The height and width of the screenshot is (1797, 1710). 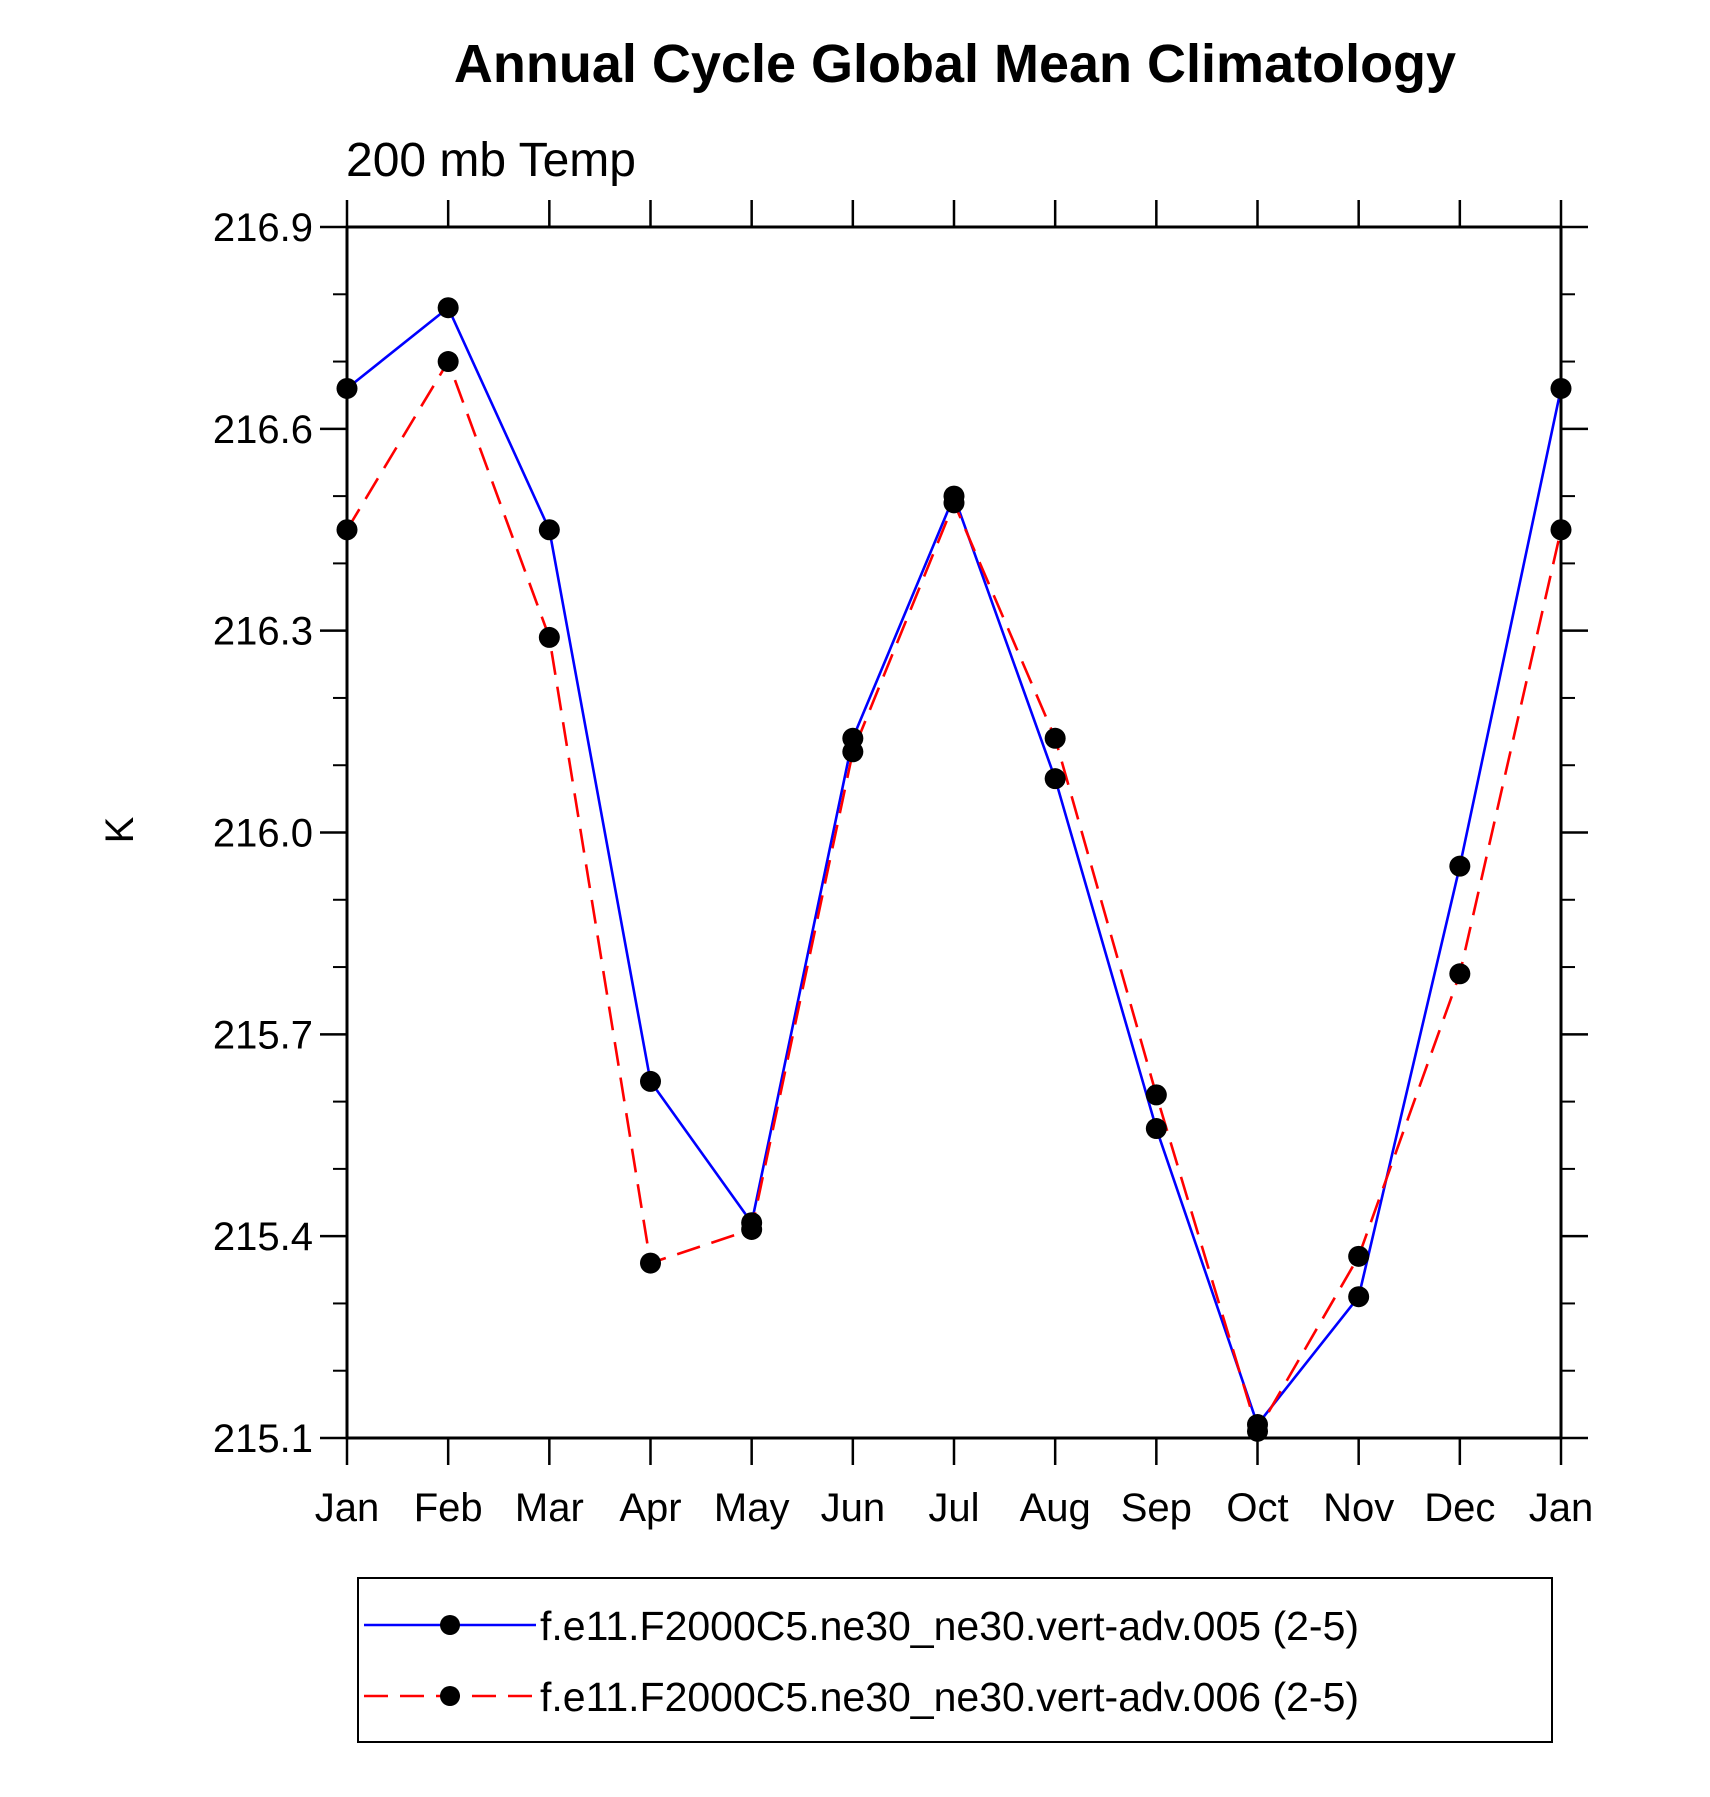 I want to click on chart-subtitle: 200 mb Temp, so click(x=491, y=160).